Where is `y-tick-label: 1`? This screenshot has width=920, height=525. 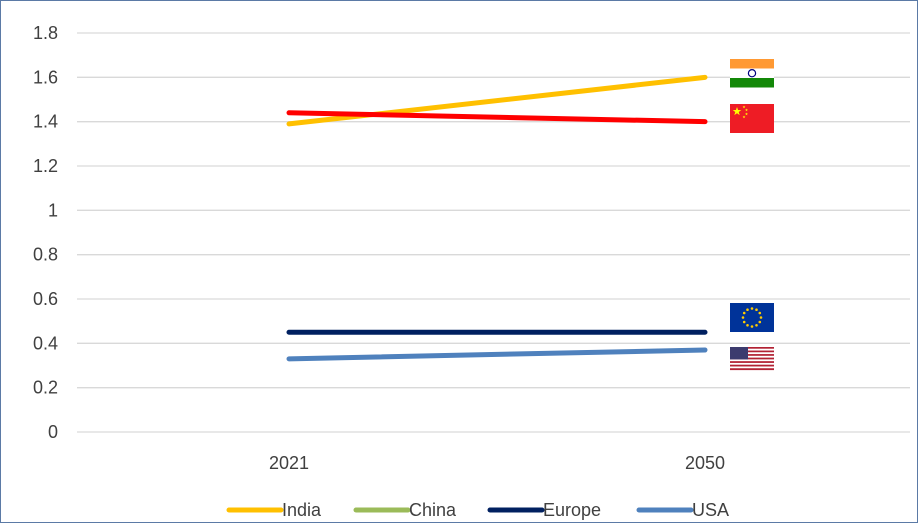
y-tick-label: 1 is located at coordinates (53, 210).